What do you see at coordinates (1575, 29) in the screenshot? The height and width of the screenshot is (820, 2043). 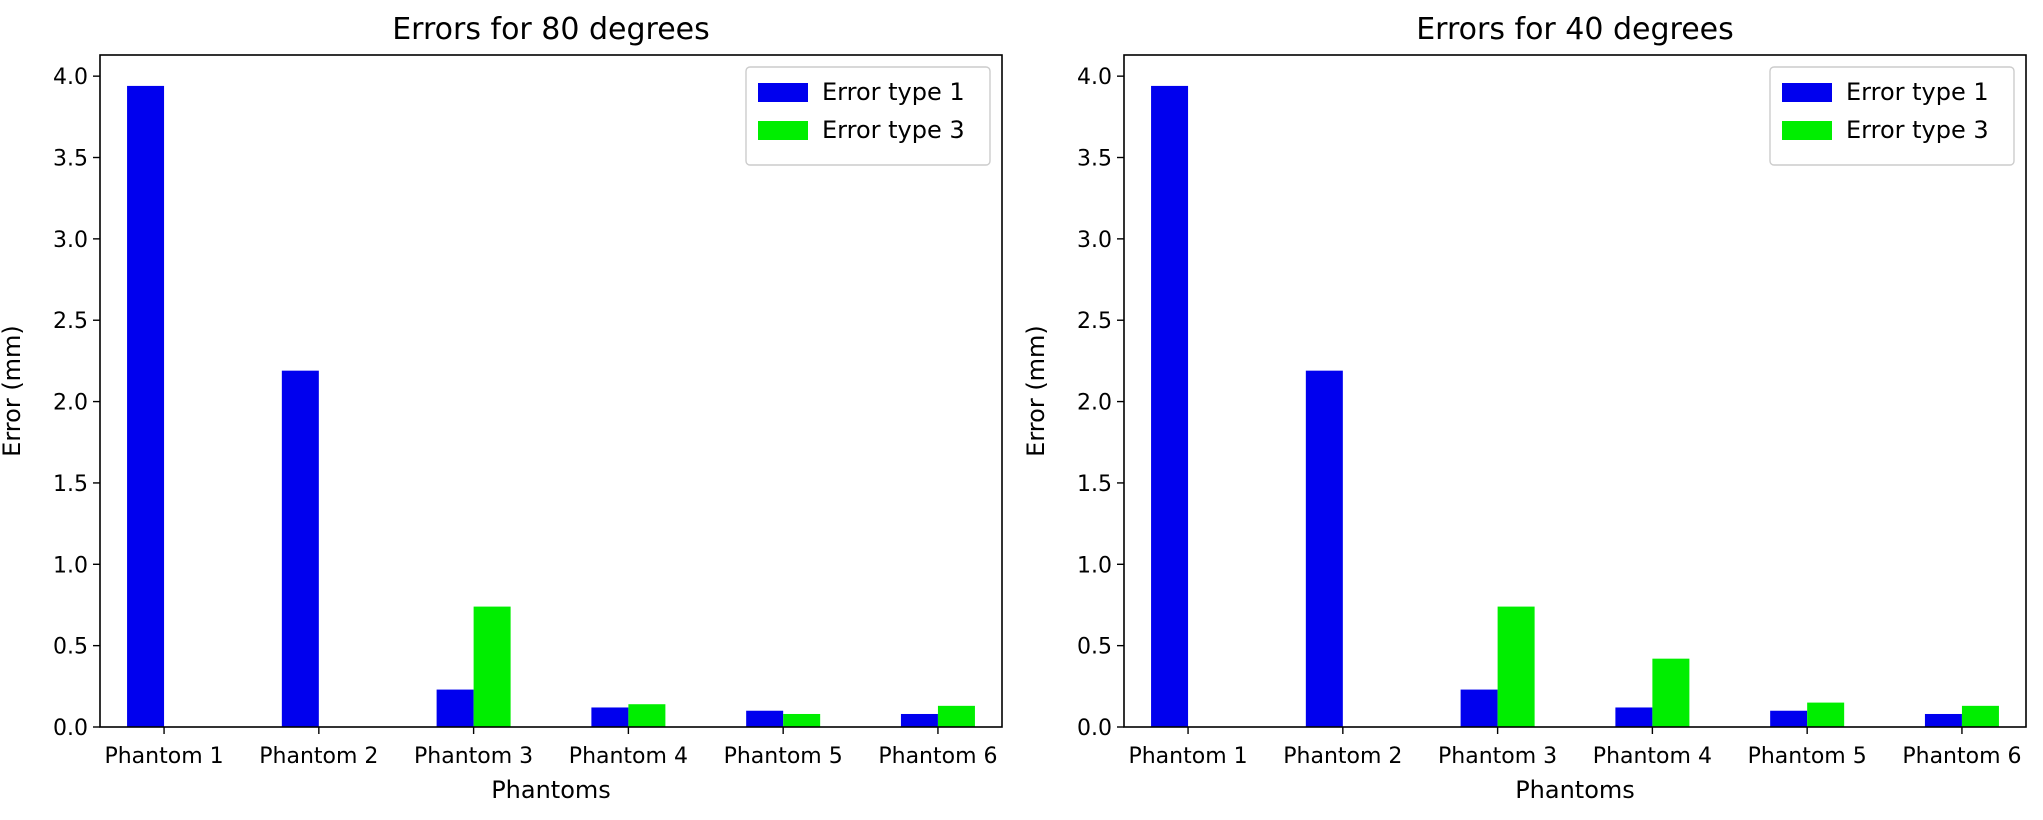 I see `chart-title: Errors for 40 degrees` at bounding box center [1575, 29].